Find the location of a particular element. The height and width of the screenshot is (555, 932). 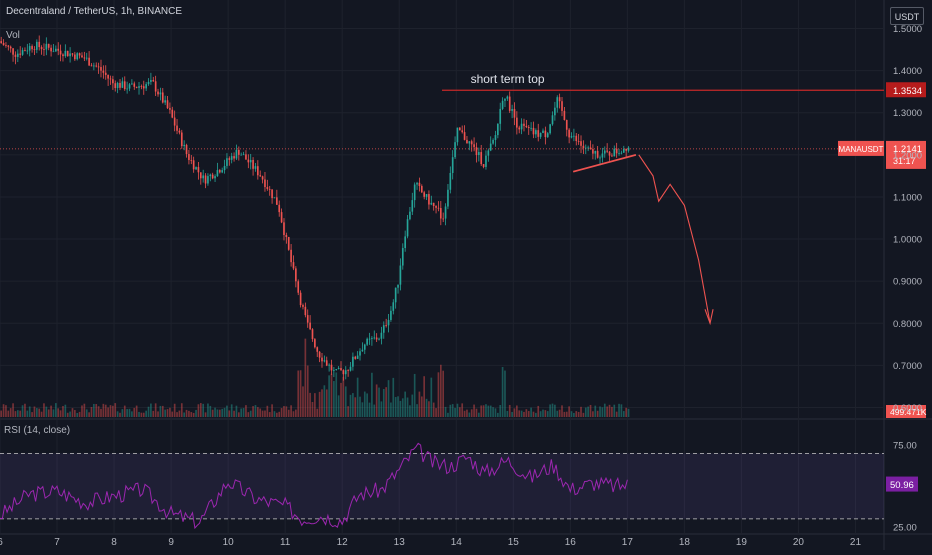

date-tick-label: 16 is located at coordinates (571, 542).